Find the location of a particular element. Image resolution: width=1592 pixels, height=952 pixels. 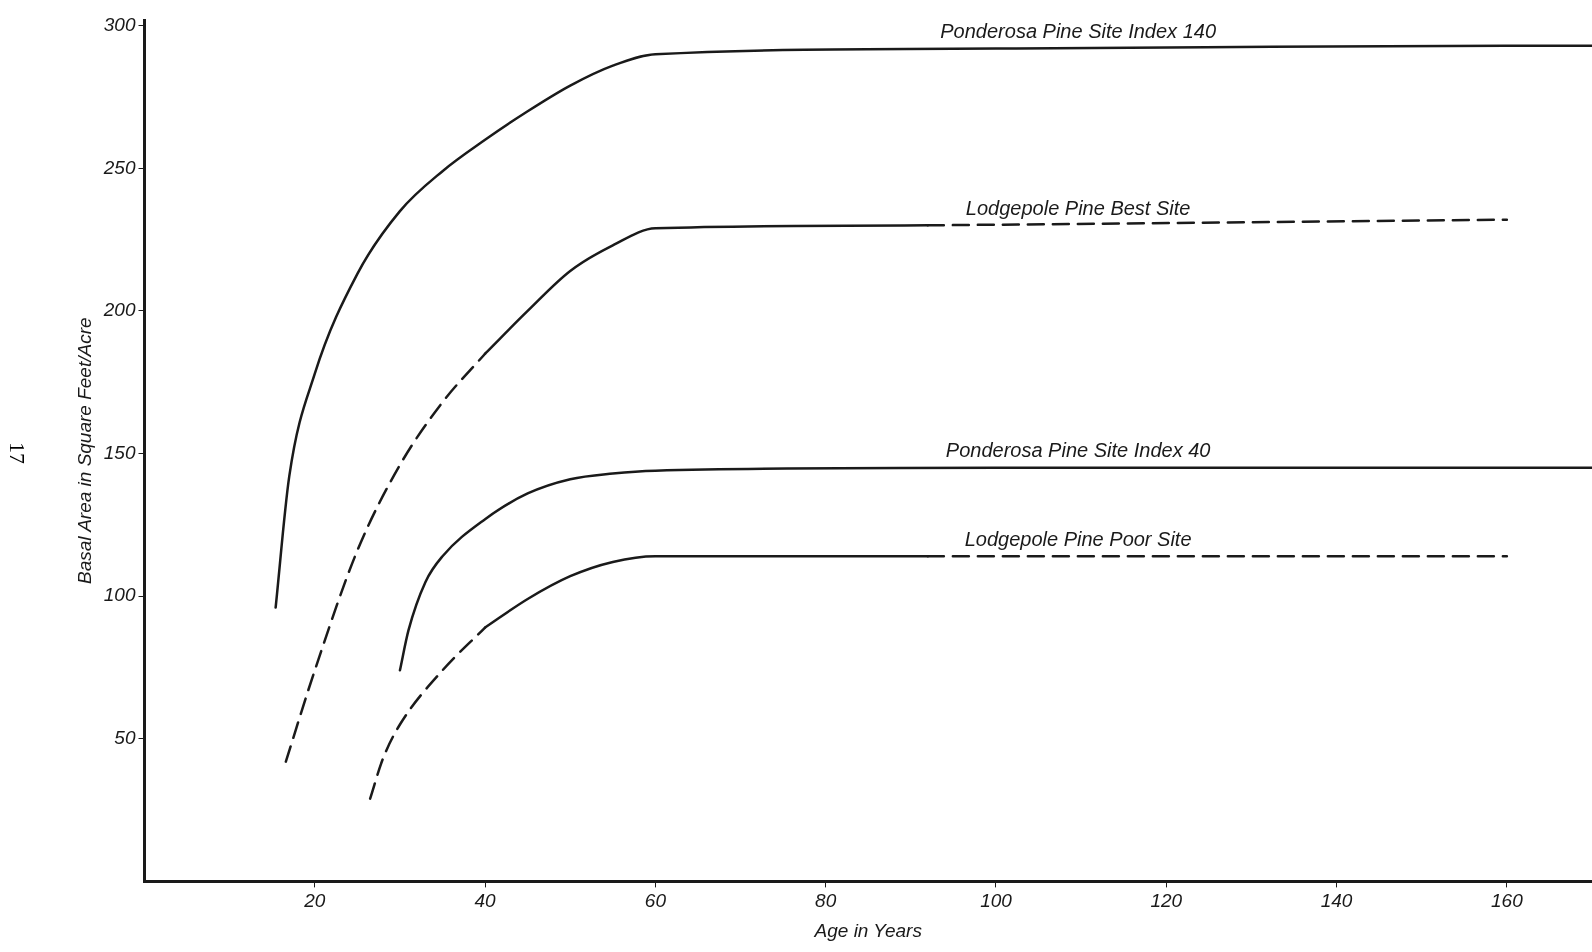

x-tick-label: 100 is located at coordinates (996, 901).